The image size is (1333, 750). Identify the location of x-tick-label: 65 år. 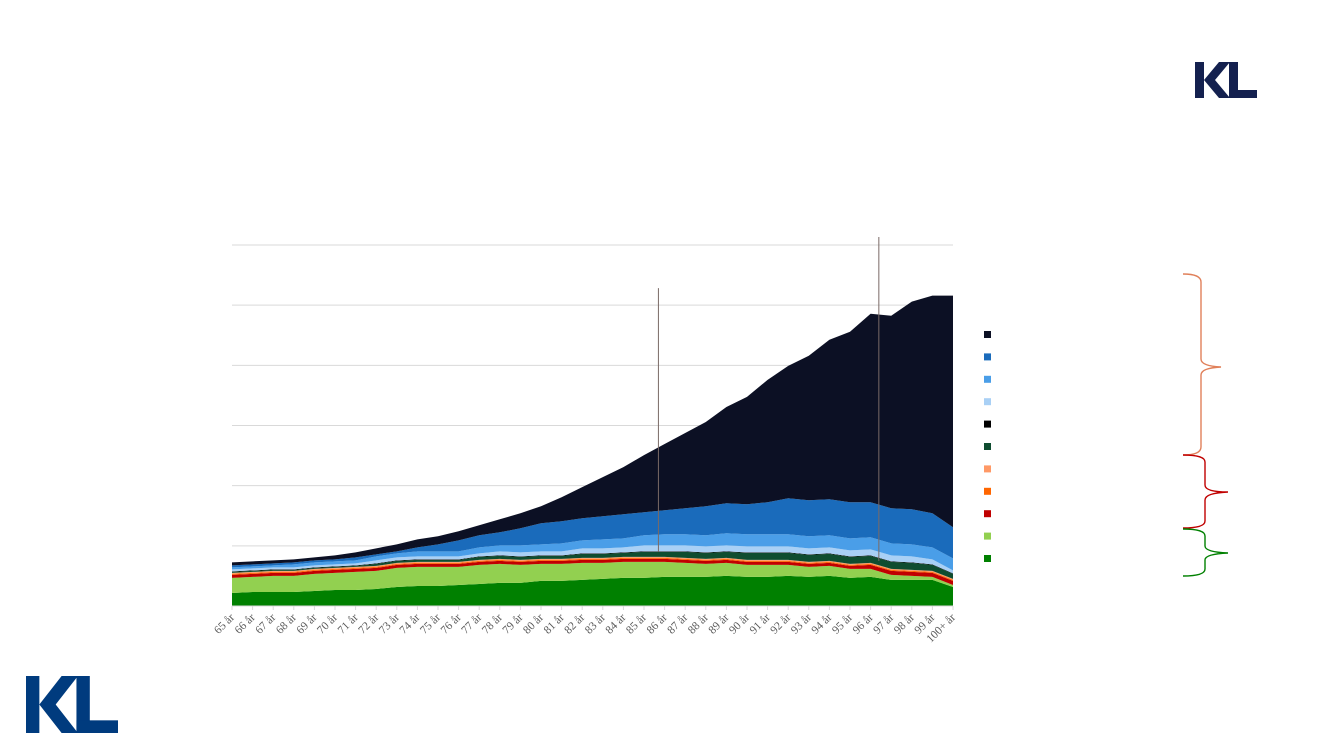
(224, 624).